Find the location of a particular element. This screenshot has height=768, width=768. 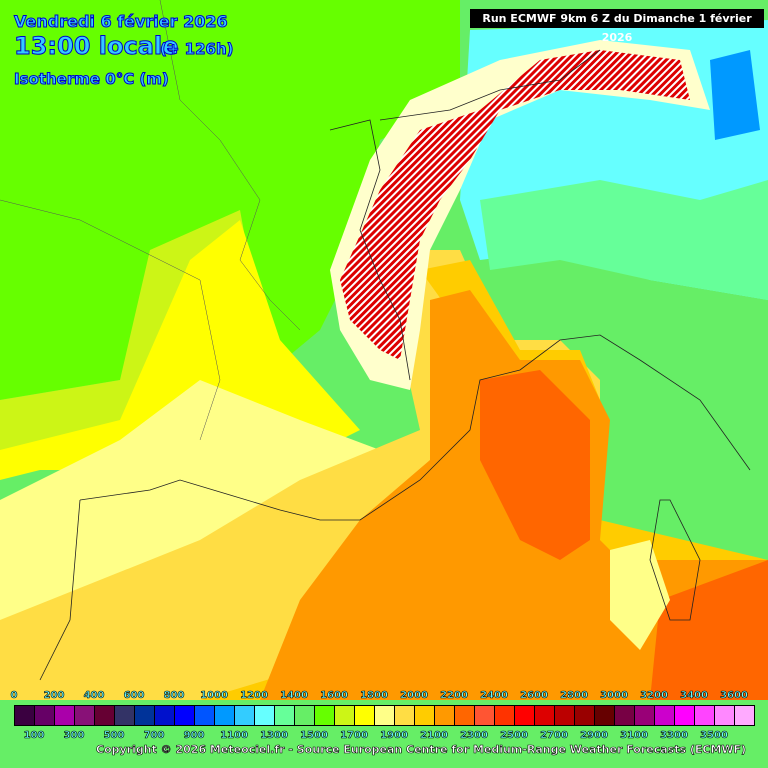

legend-label-bottom: 300 is located at coordinates (74, 736).